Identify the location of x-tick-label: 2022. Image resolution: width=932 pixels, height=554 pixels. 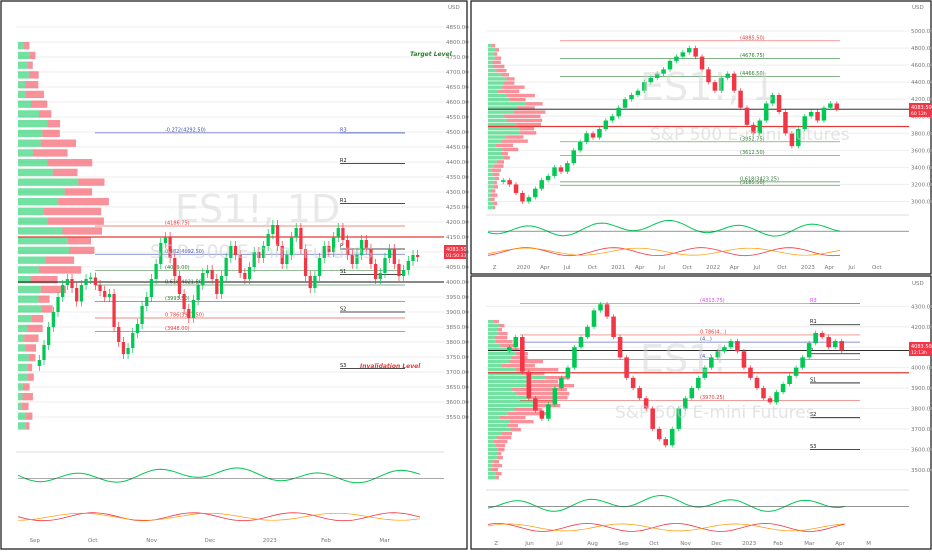
(713, 268).